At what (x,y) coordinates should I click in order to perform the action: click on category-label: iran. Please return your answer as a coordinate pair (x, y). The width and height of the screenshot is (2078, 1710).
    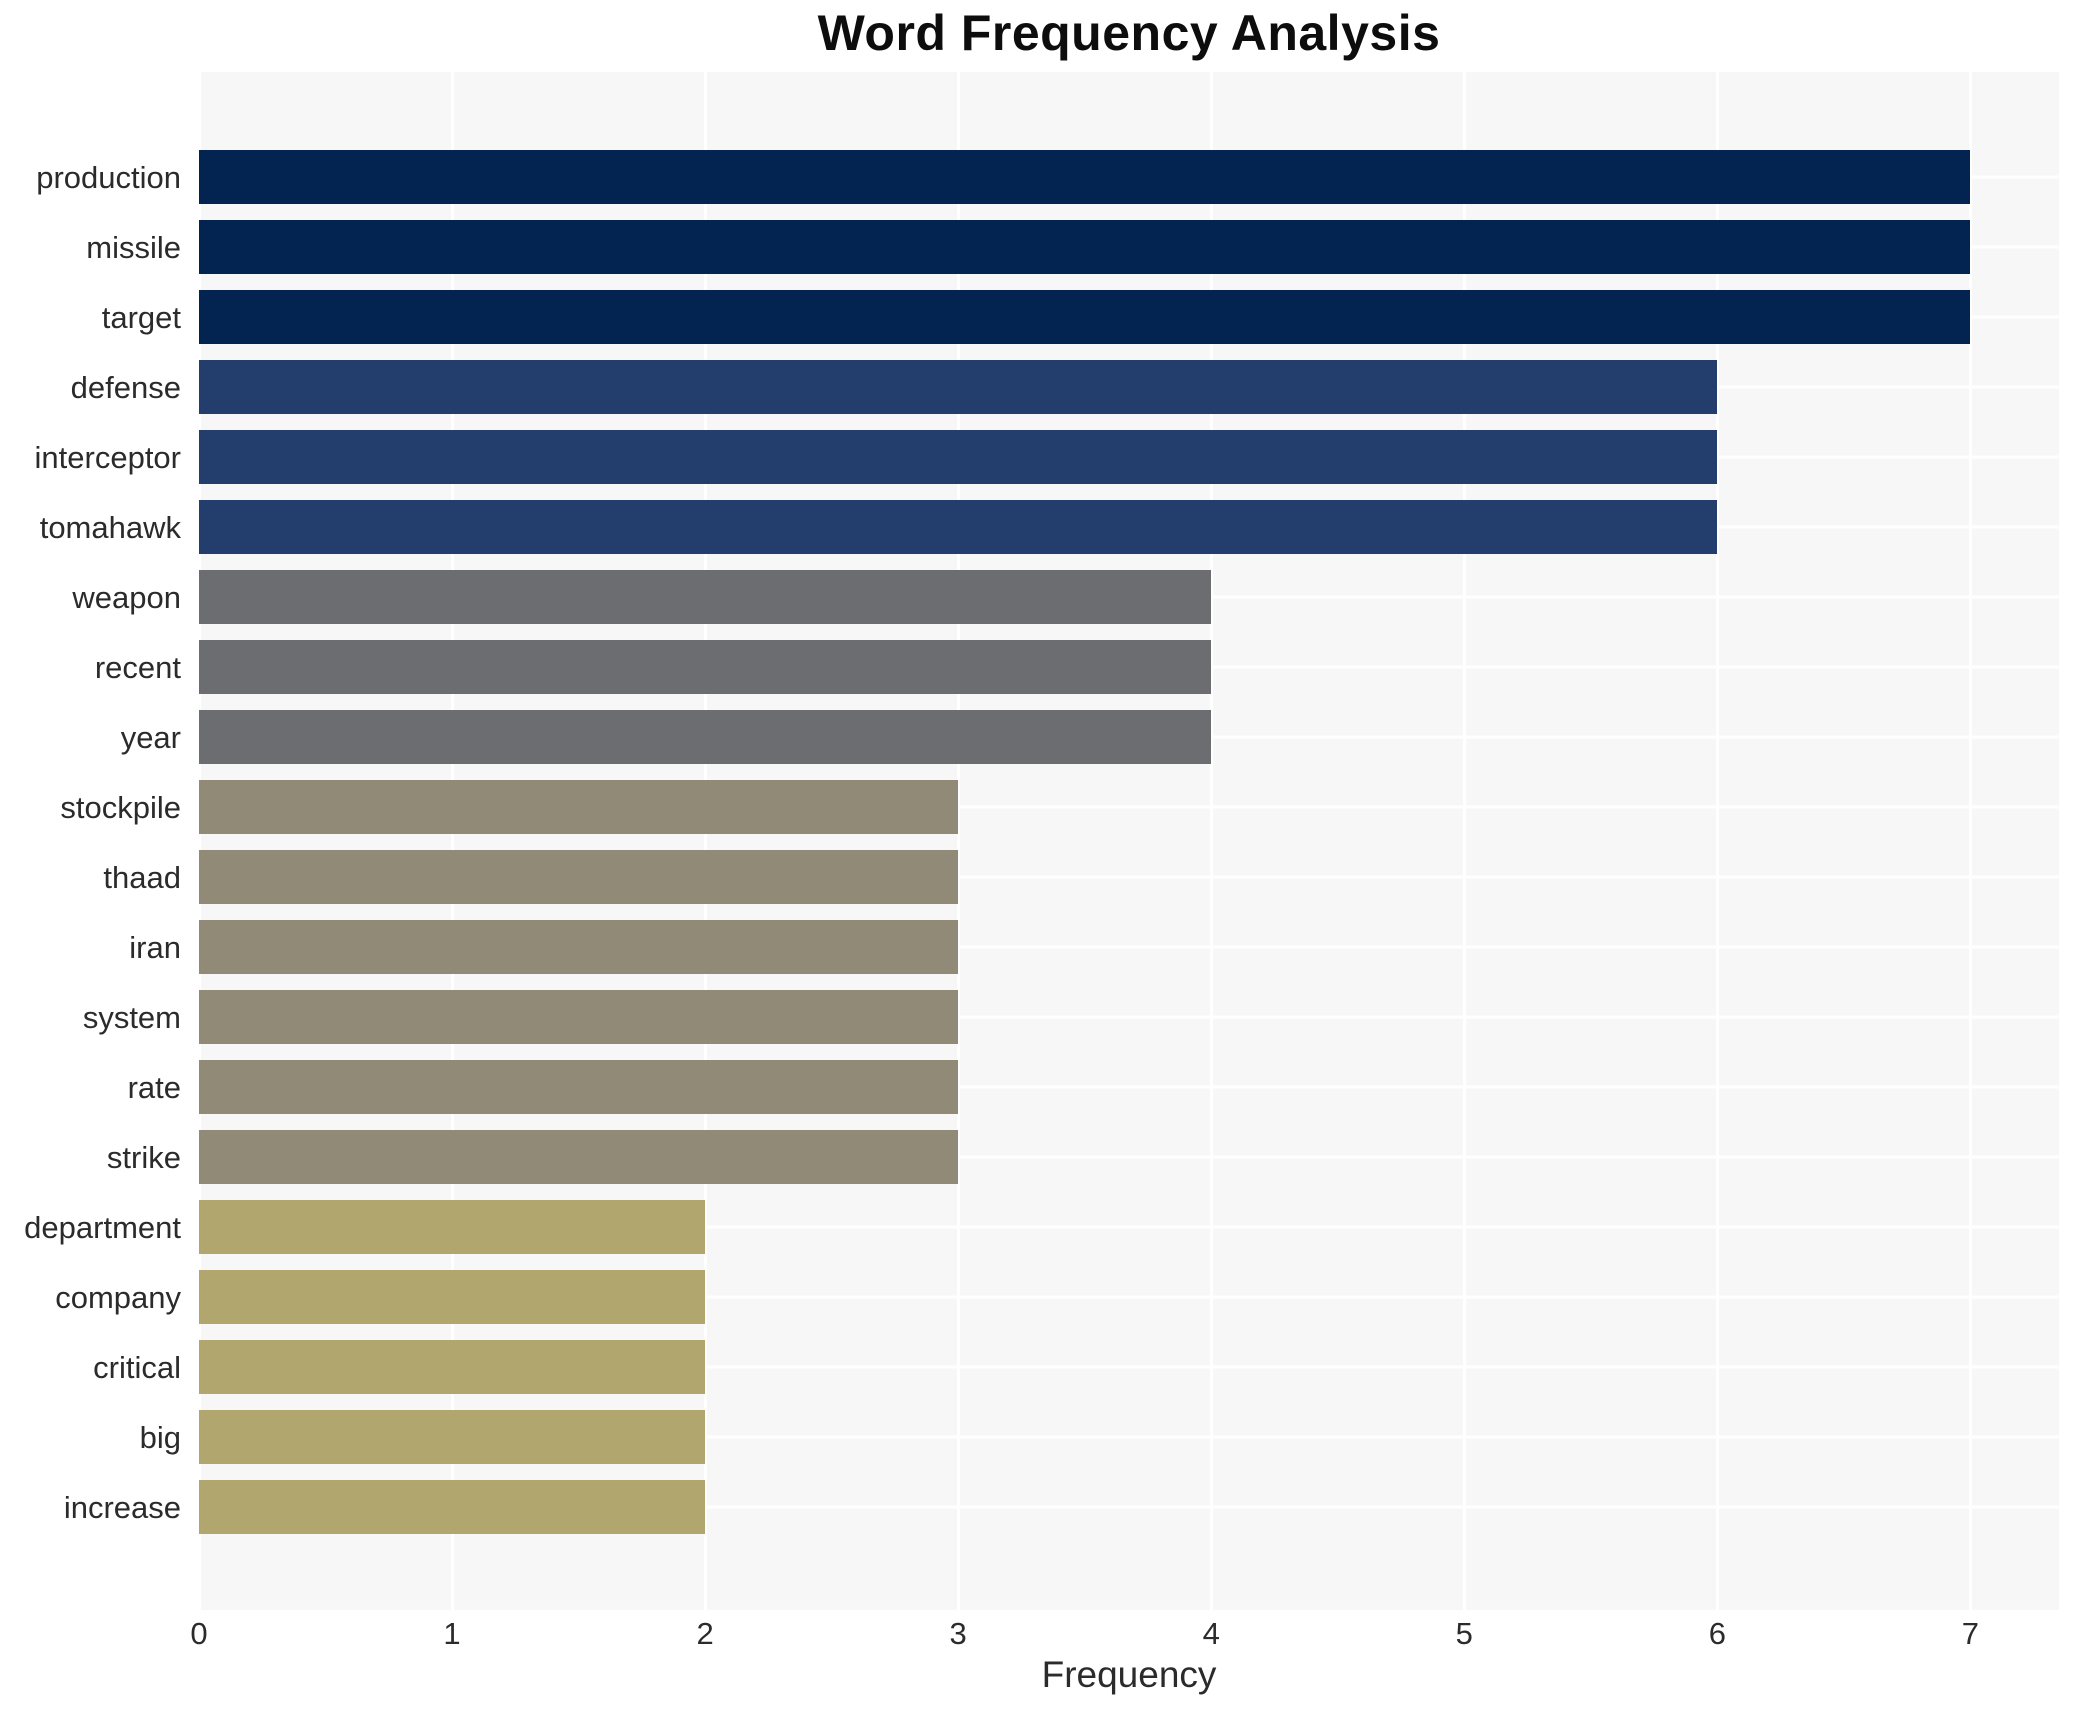
    Looking at the image, I should click on (155, 947).